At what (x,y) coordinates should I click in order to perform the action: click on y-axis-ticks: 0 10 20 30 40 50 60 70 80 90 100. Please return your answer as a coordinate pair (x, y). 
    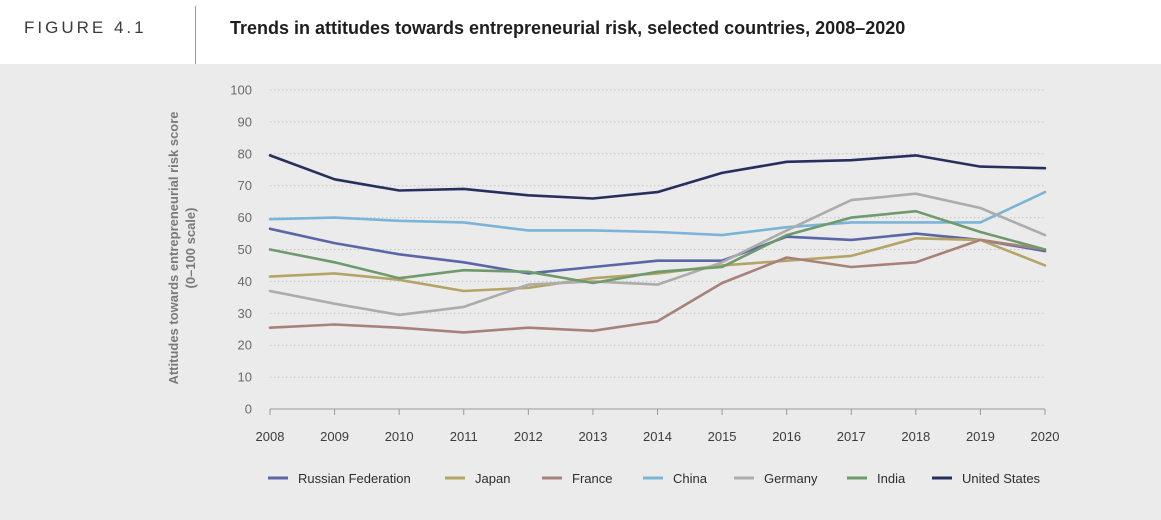
    Looking at the image, I should click on (241, 250).